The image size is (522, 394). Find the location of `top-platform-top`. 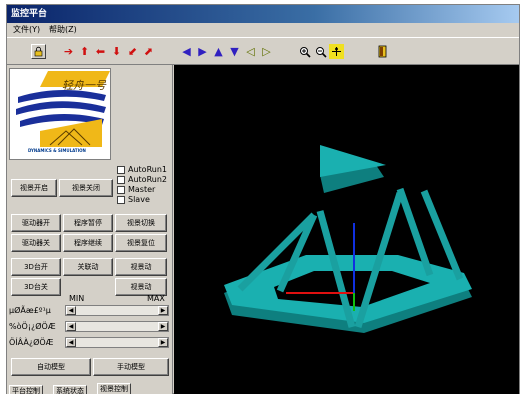

top-platform-top is located at coordinates (353, 161).